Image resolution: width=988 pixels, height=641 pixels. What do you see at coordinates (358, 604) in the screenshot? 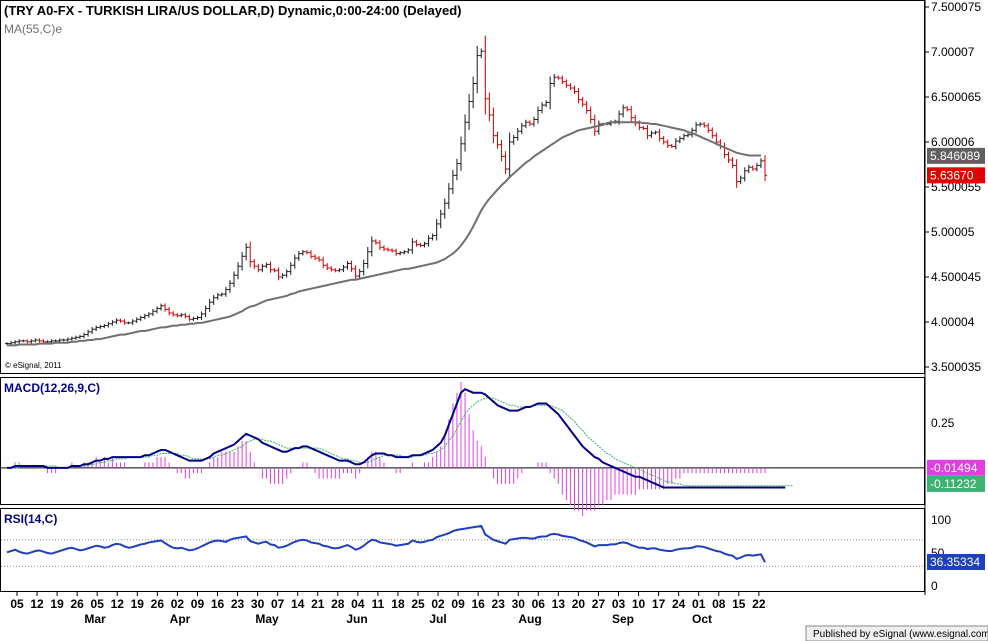
I see `date-tick-label: 04` at bounding box center [358, 604].